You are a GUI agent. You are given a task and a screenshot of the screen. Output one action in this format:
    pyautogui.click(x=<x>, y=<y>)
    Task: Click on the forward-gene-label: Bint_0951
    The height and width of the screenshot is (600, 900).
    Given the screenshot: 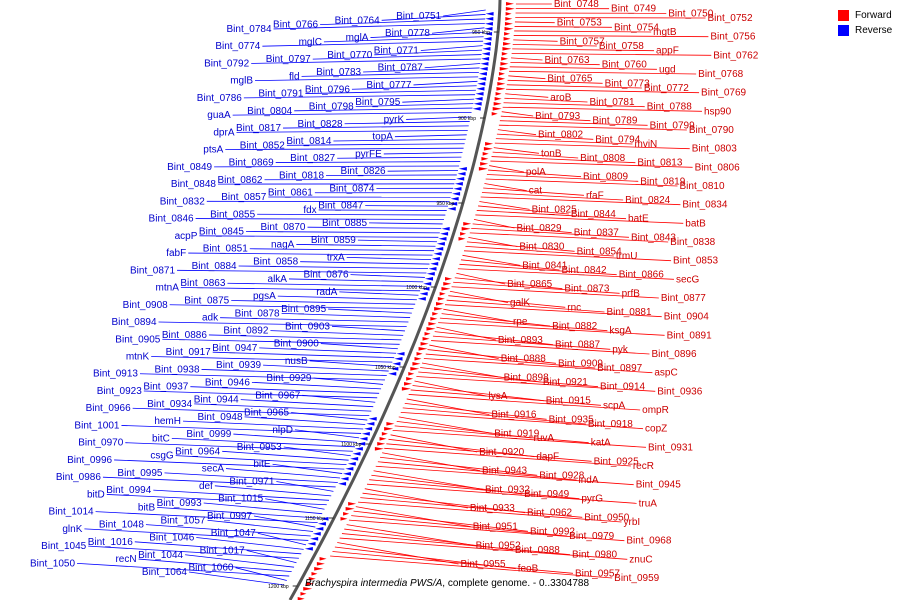 What is the action you would take?
    pyautogui.click(x=495, y=527)
    